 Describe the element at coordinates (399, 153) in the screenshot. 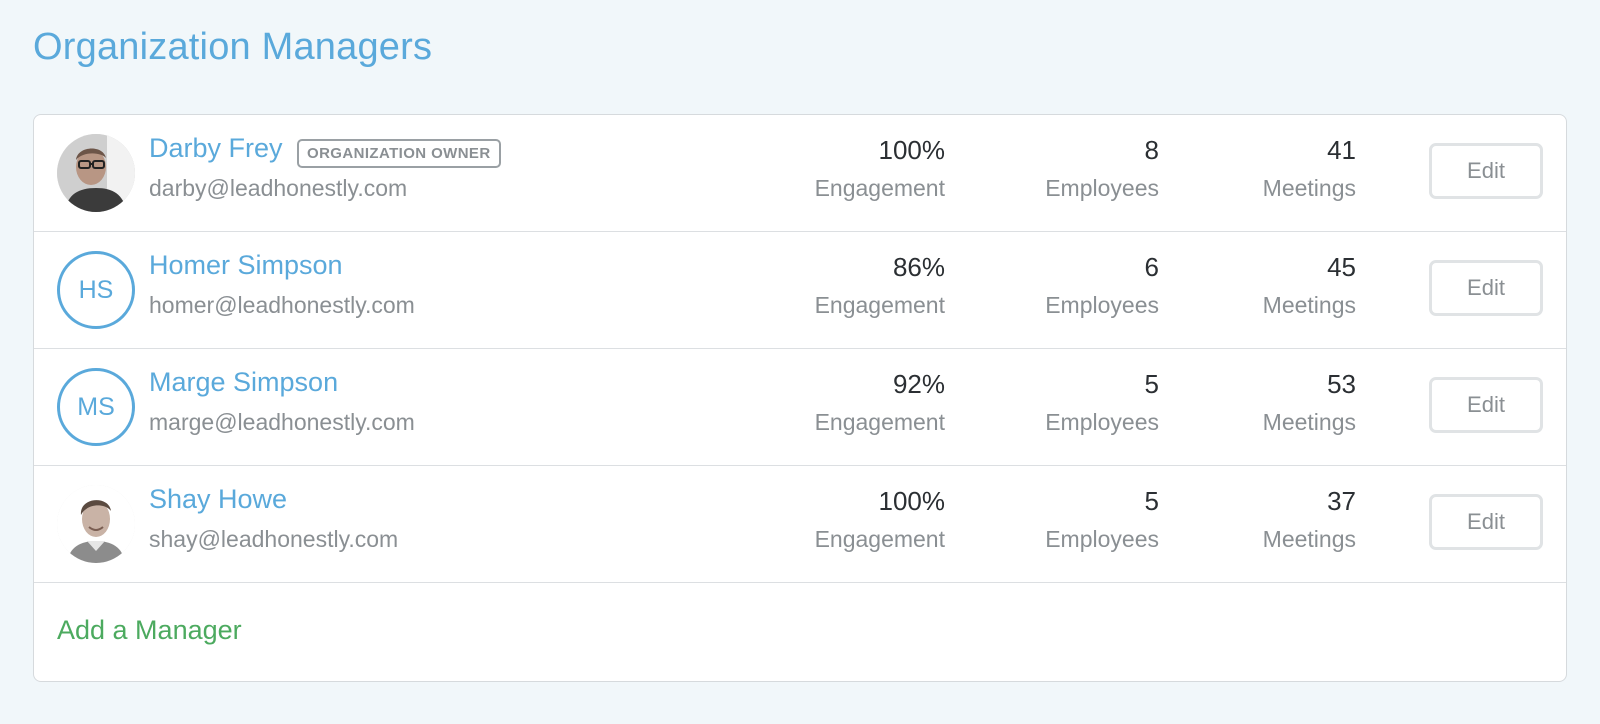

I see `organization-owner-badge: ORGANIZATION OWNER` at that location.